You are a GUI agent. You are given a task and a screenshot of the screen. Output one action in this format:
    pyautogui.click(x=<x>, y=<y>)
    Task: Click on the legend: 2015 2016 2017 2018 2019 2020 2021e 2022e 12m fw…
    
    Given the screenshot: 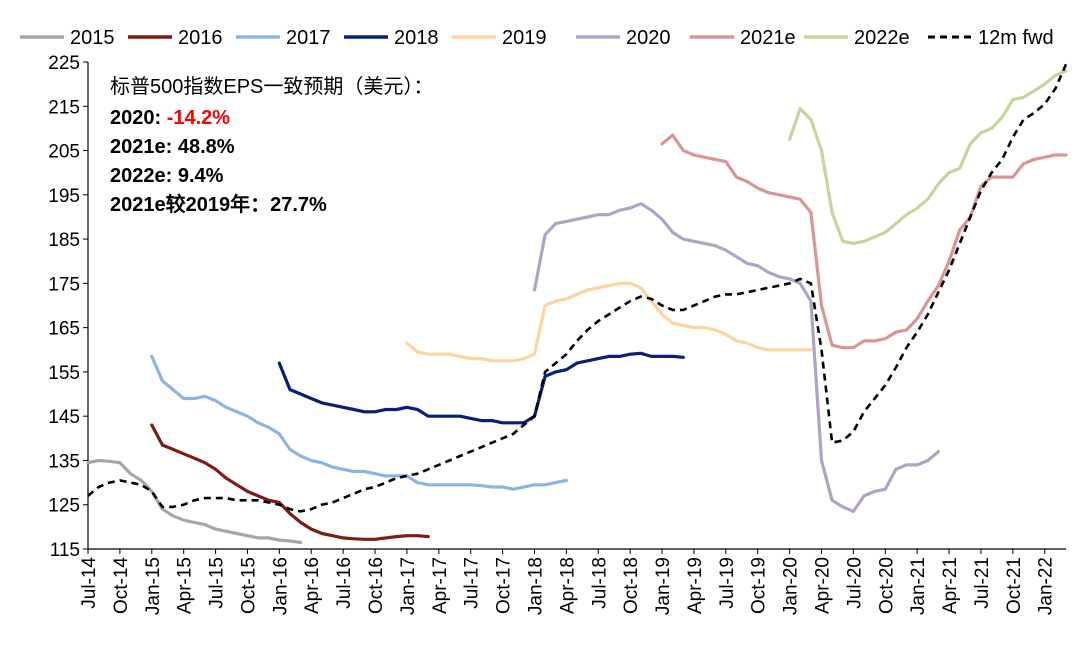 What is the action you would take?
    pyautogui.click(x=537, y=38)
    